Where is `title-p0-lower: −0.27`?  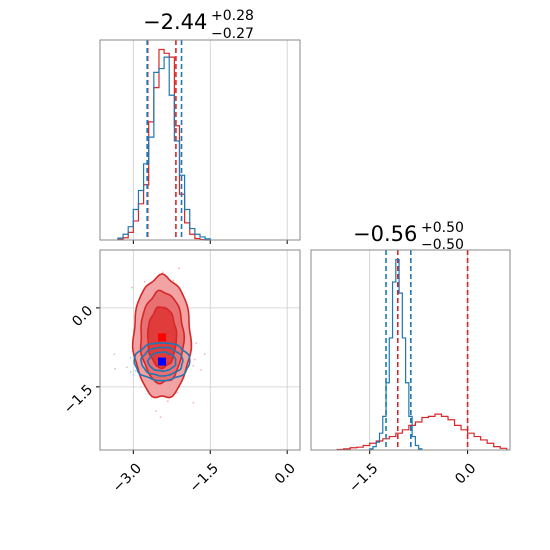
title-p0-lower: −0.27 is located at coordinates (232, 34).